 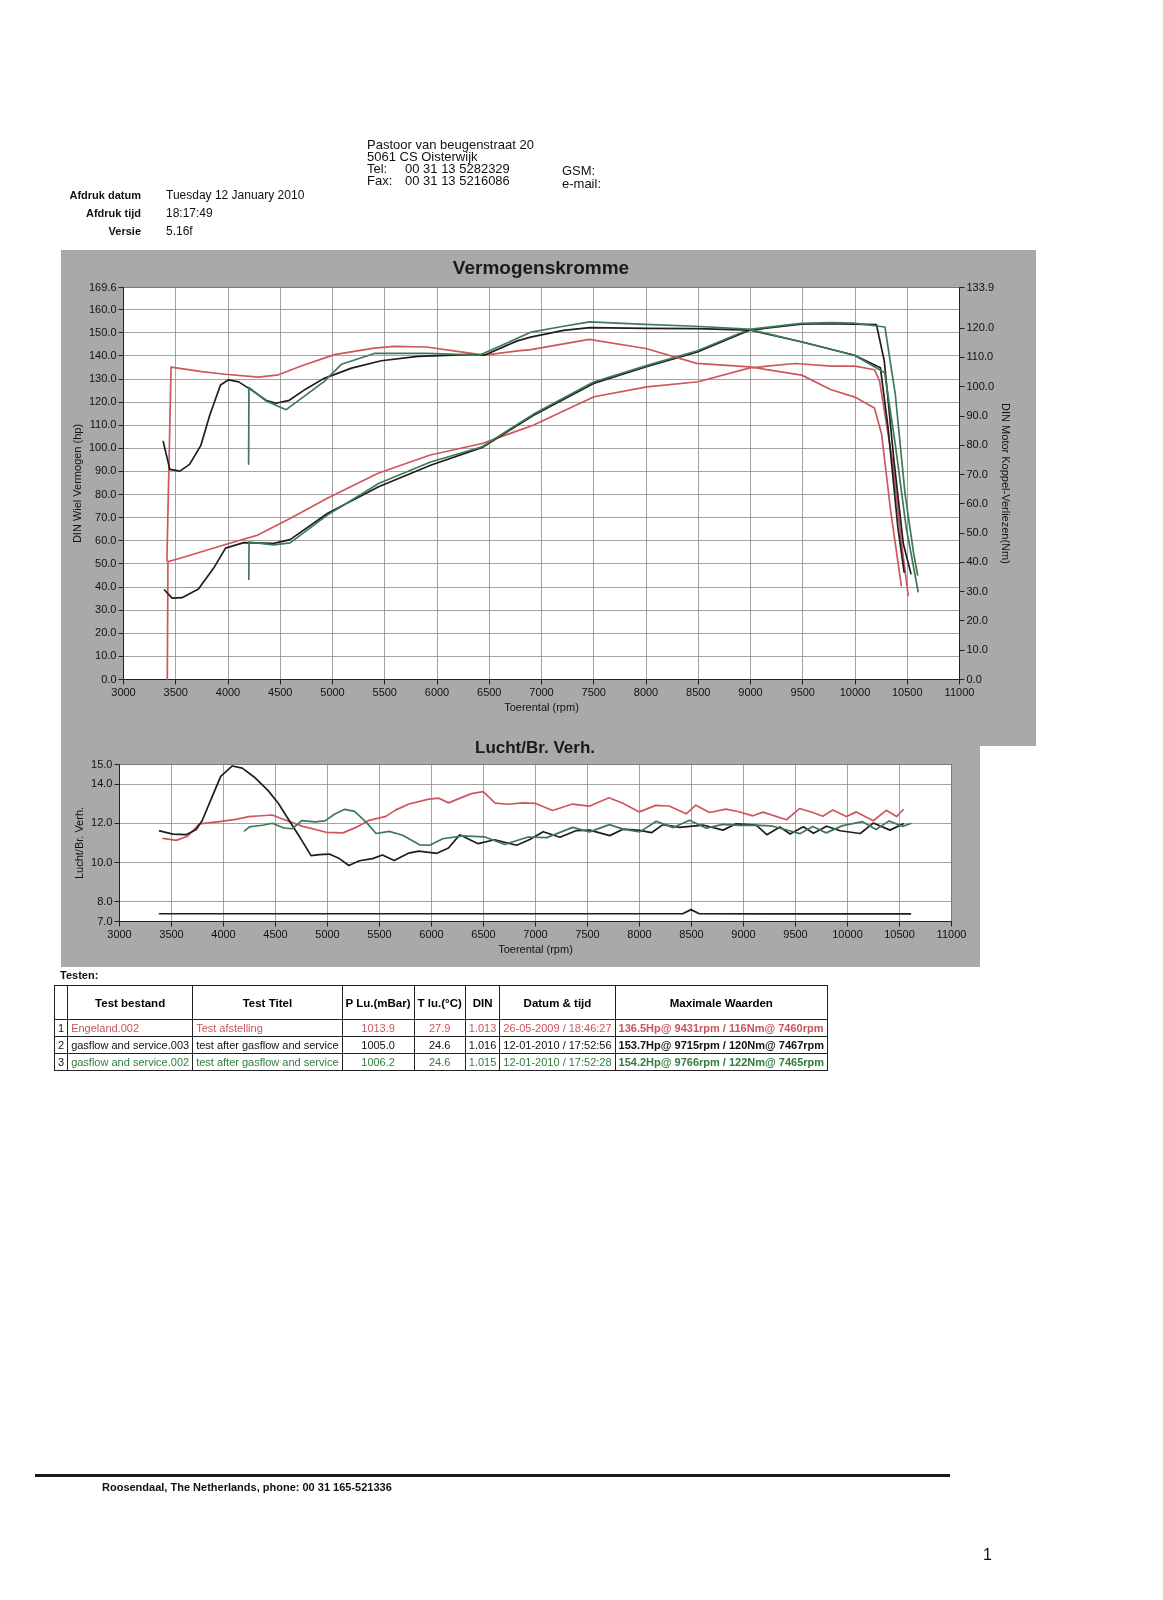 What do you see at coordinates (457, 181) in the screenshot?
I see `text: 00 31 13 5216086` at bounding box center [457, 181].